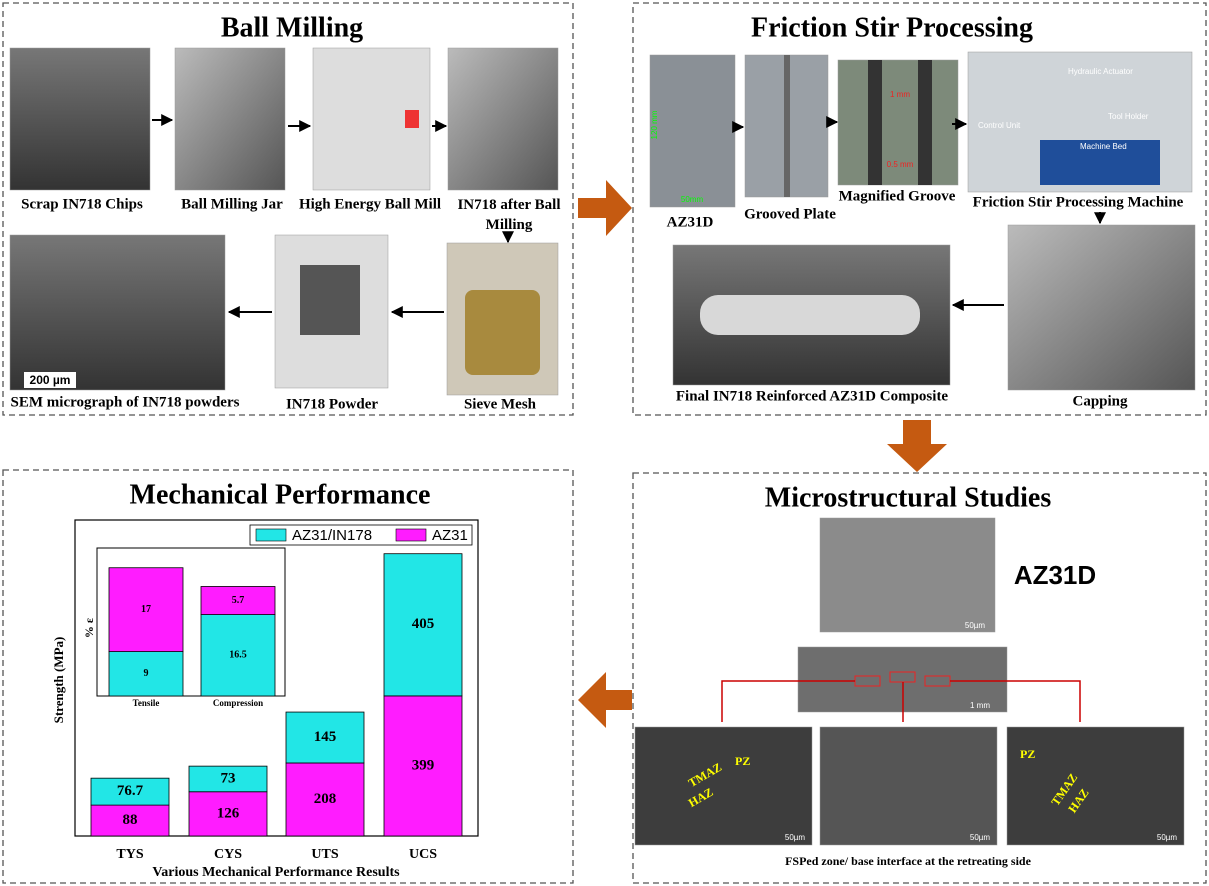  Describe the element at coordinates (332, 535) in the screenshot. I see `legend-label: AZ31/IN178` at that location.